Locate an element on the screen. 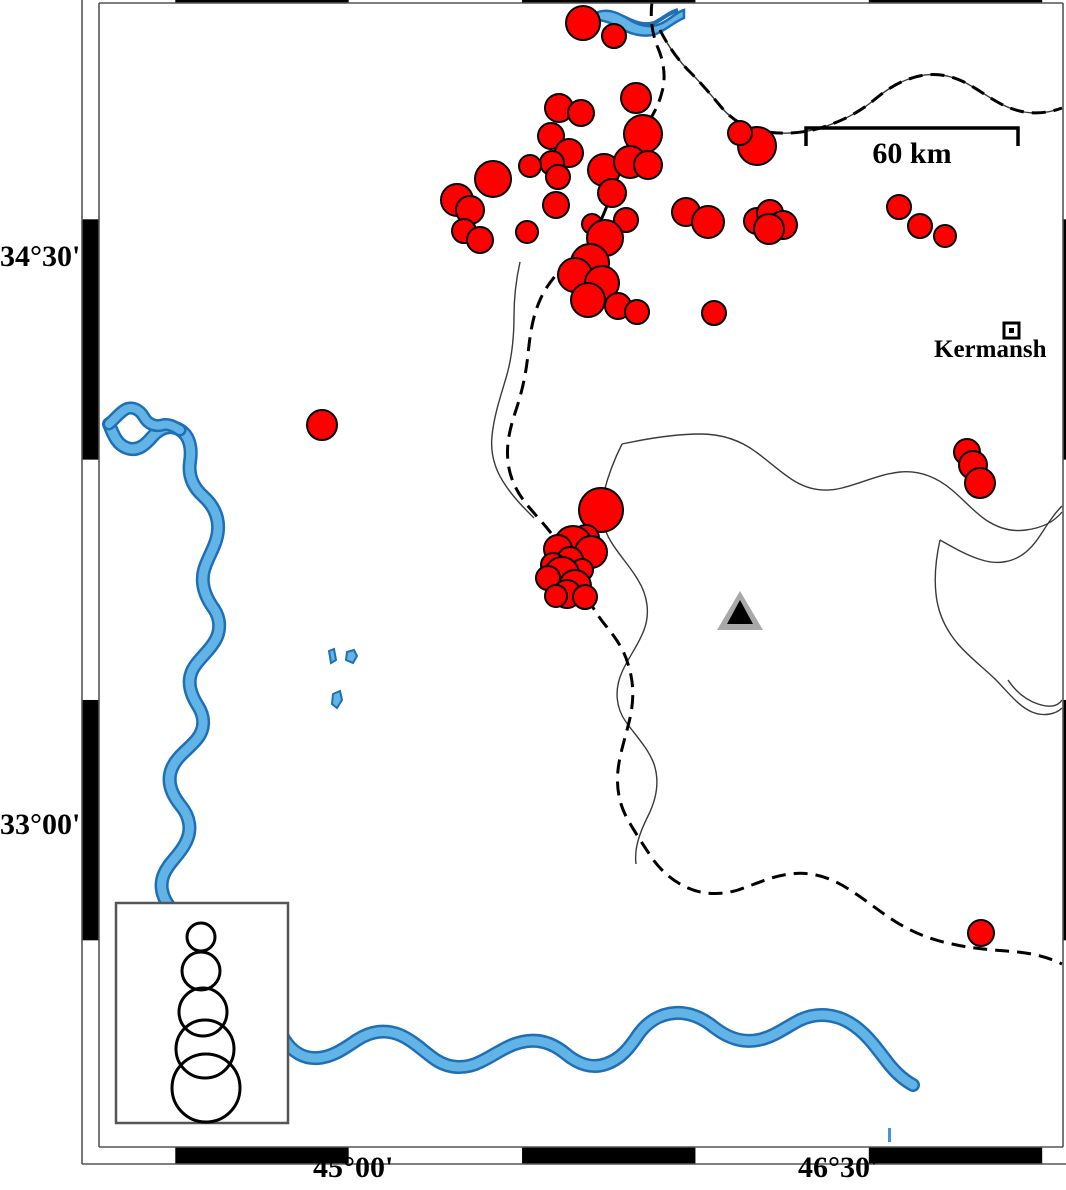  city-label-kermanshah: Kermansh is located at coordinates (990, 349).